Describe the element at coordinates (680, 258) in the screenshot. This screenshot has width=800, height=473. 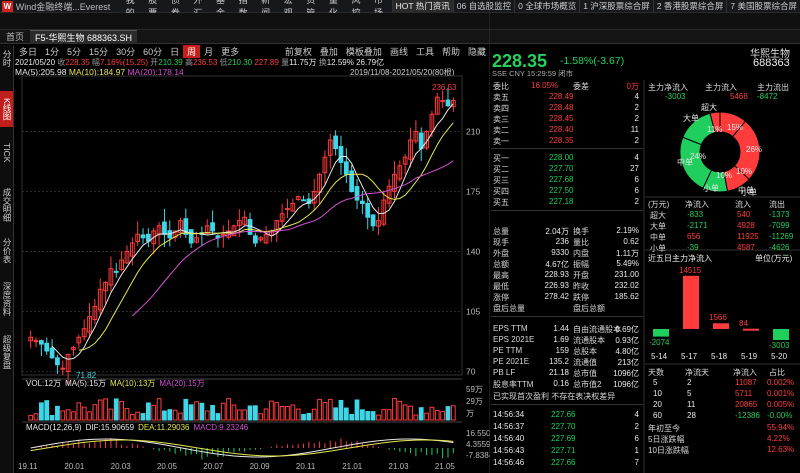
I see `bar-title: 近五日主力净流入` at that location.